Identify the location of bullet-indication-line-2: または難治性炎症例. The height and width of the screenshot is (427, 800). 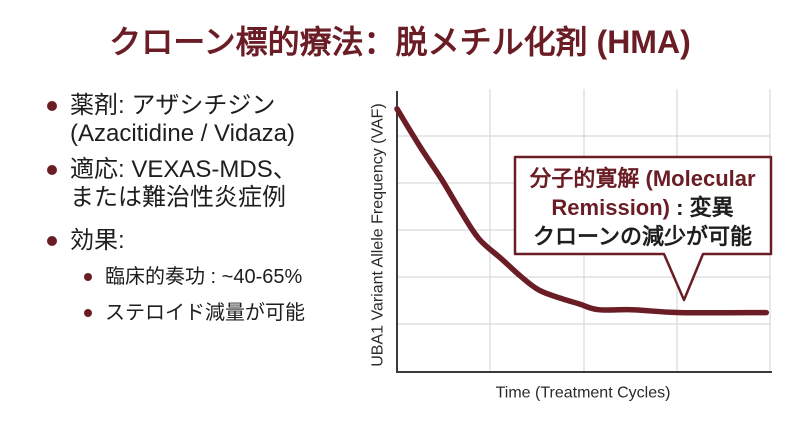
(178, 197).